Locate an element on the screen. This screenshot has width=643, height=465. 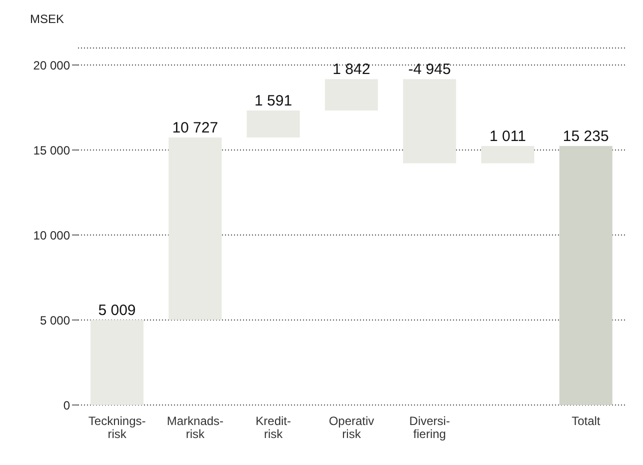
data-label: 1 842 is located at coordinates (351, 69).